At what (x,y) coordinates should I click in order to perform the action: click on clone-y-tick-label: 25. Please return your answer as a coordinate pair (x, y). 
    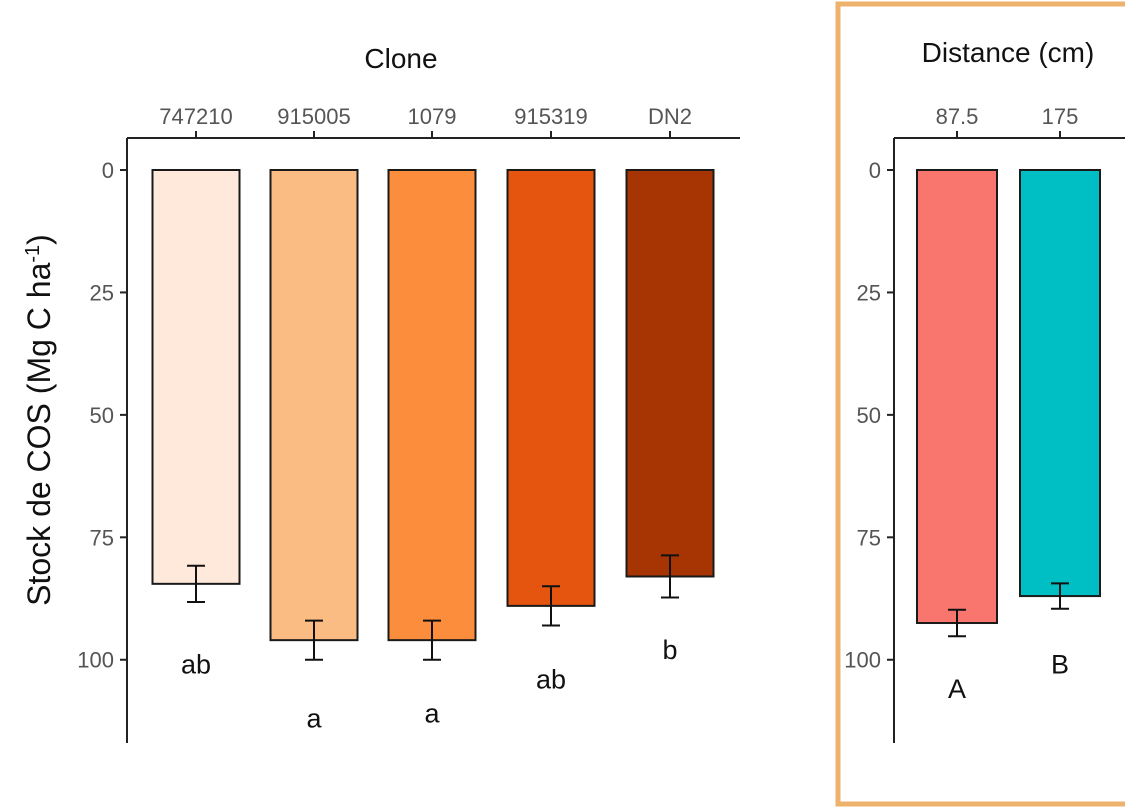
    Looking at the image, I should click on (102, 292).